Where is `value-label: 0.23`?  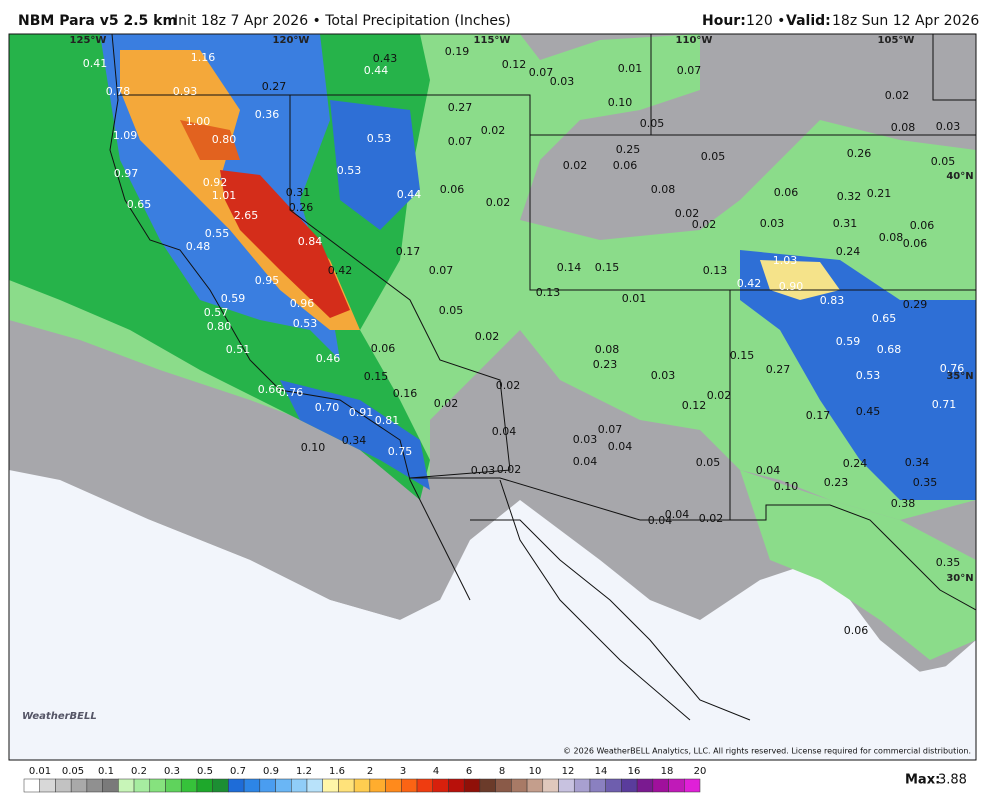 value-label: 0.23 is located at coordinates (836, 482).